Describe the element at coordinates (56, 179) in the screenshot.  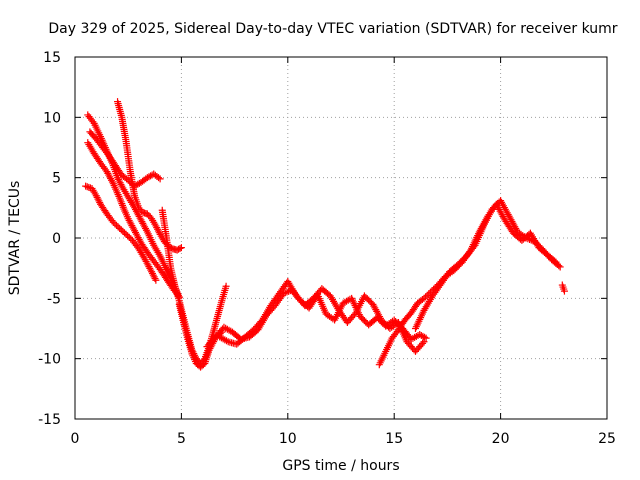
I see `y-tick-label: 5` at that location.